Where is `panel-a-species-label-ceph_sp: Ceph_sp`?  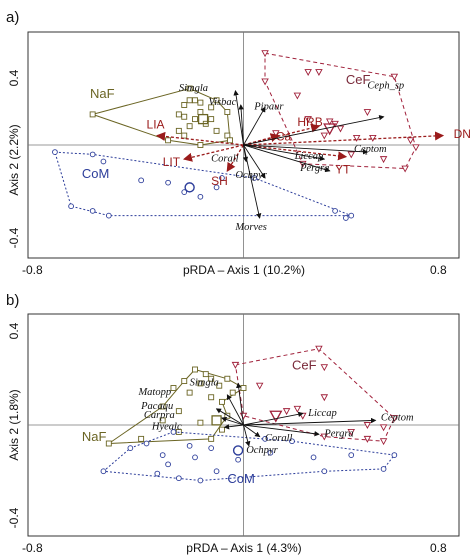
panel-a-species-label-ceph_sp: Ceph_sp is located at coordinates (385, 86).